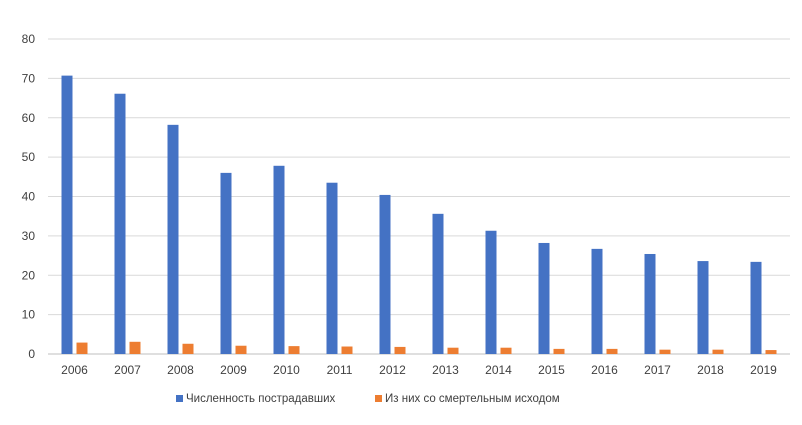 The width and height of the screenshot is (802, 425). What do you see at coordinates (188, 348) in the screenshot?
I see `bar-fatal-2008` at bounding box center [188, 348].